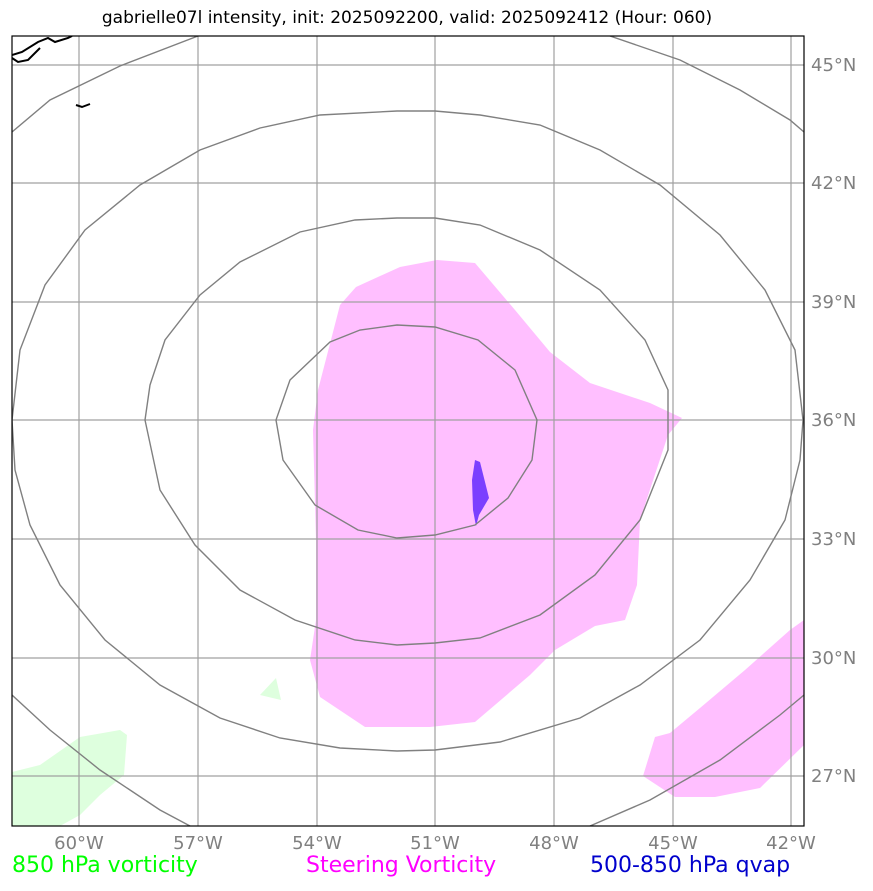 This screenshot has width=873, height=891. I want to click on lat-label: 42°N, so click(833, 183).